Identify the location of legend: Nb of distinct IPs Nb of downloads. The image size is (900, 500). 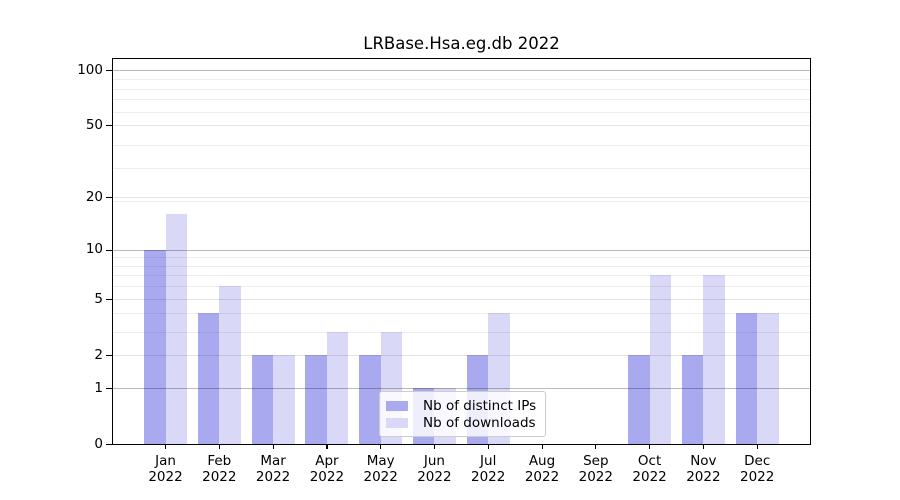
(462, 414).